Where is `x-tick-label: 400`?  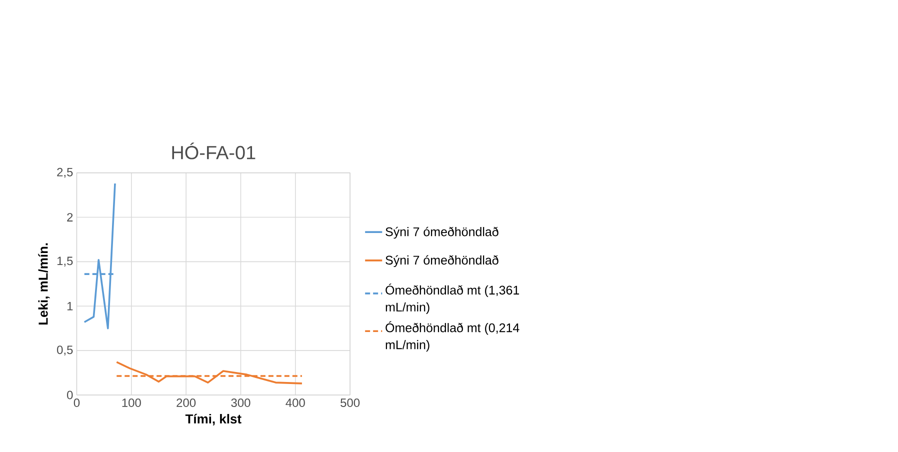 x-tick-label: 400 is located at coordinates (295, 403).